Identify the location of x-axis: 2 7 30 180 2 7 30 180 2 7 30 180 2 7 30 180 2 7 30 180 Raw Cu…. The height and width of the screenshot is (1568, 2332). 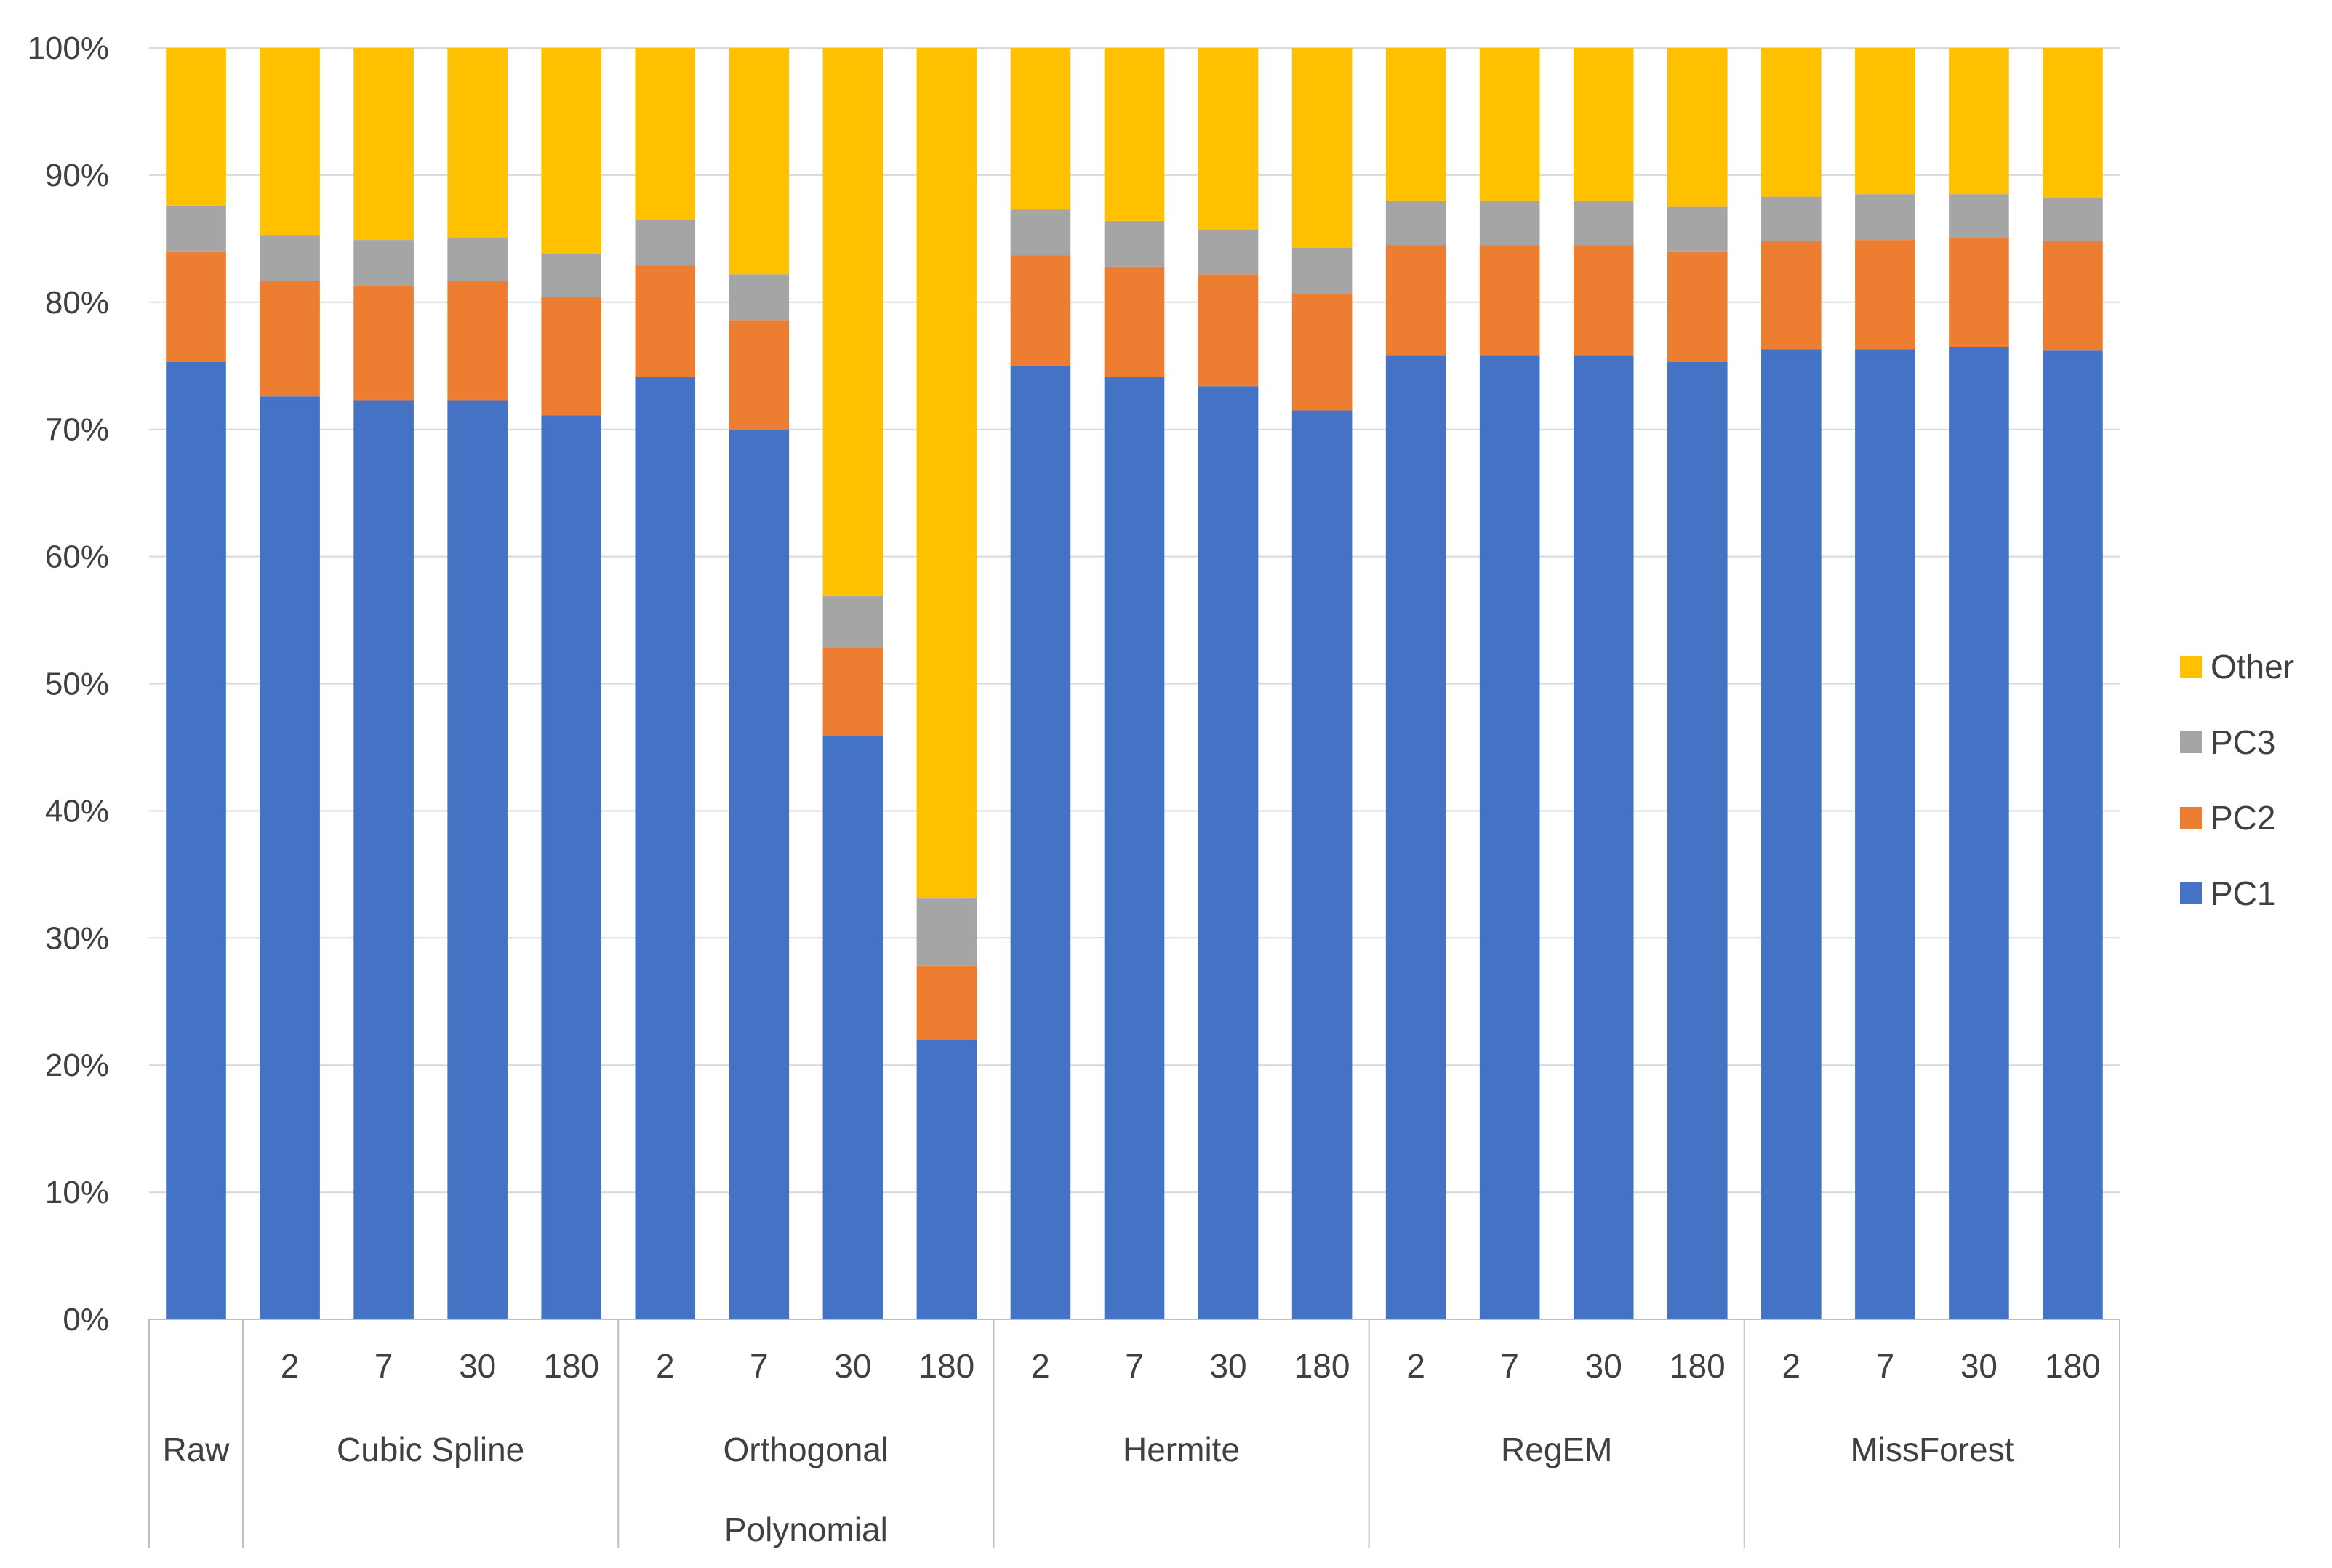
(1134, 1433).